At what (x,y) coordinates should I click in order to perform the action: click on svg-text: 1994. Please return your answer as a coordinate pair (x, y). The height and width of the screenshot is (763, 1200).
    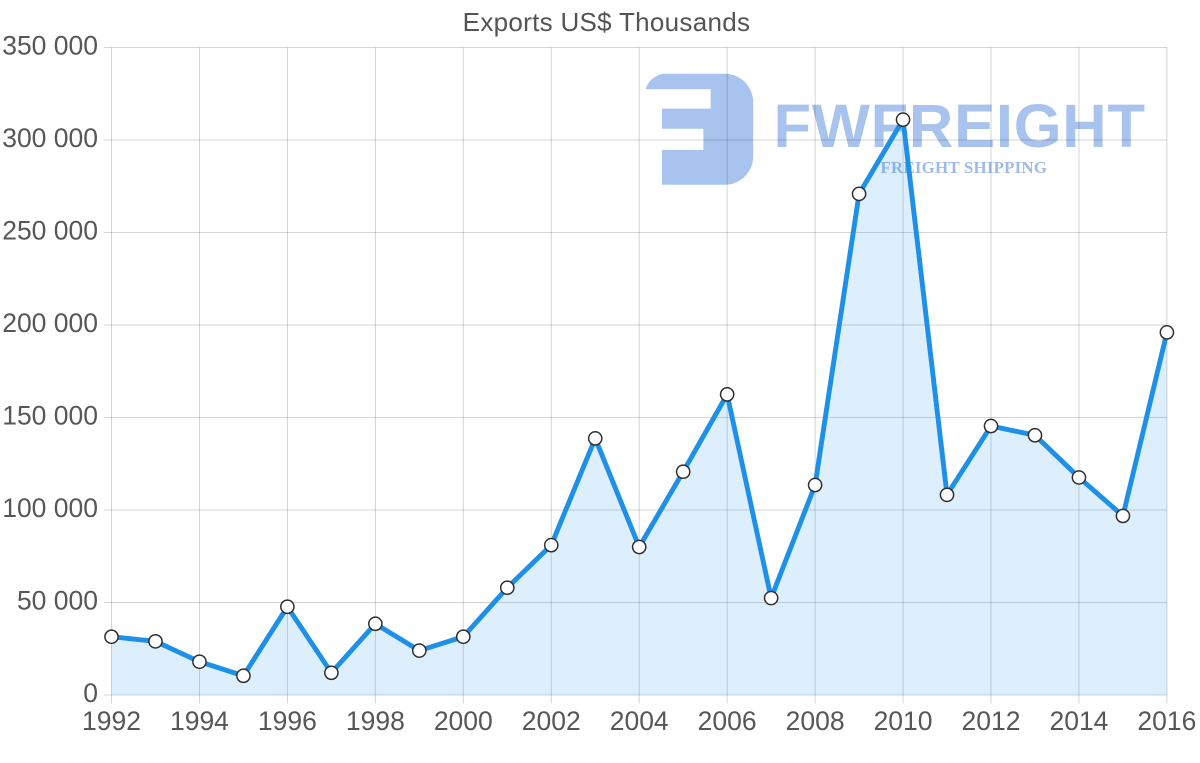
    Looking at the image, I should click on (199, 721).